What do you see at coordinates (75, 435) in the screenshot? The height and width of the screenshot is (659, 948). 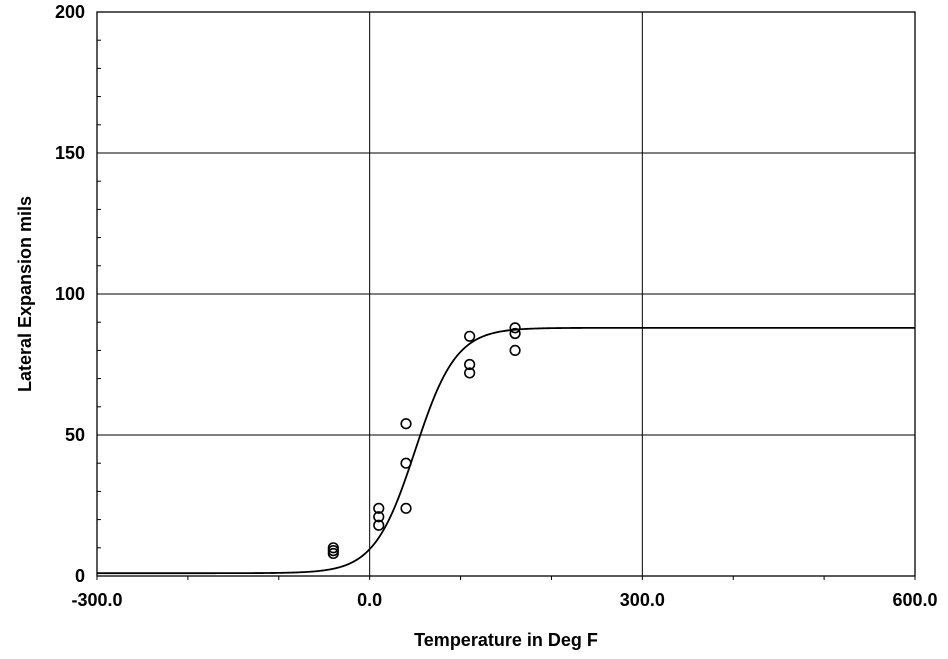 I see `y-tick-label: 50` at bounding box center [75, 435].